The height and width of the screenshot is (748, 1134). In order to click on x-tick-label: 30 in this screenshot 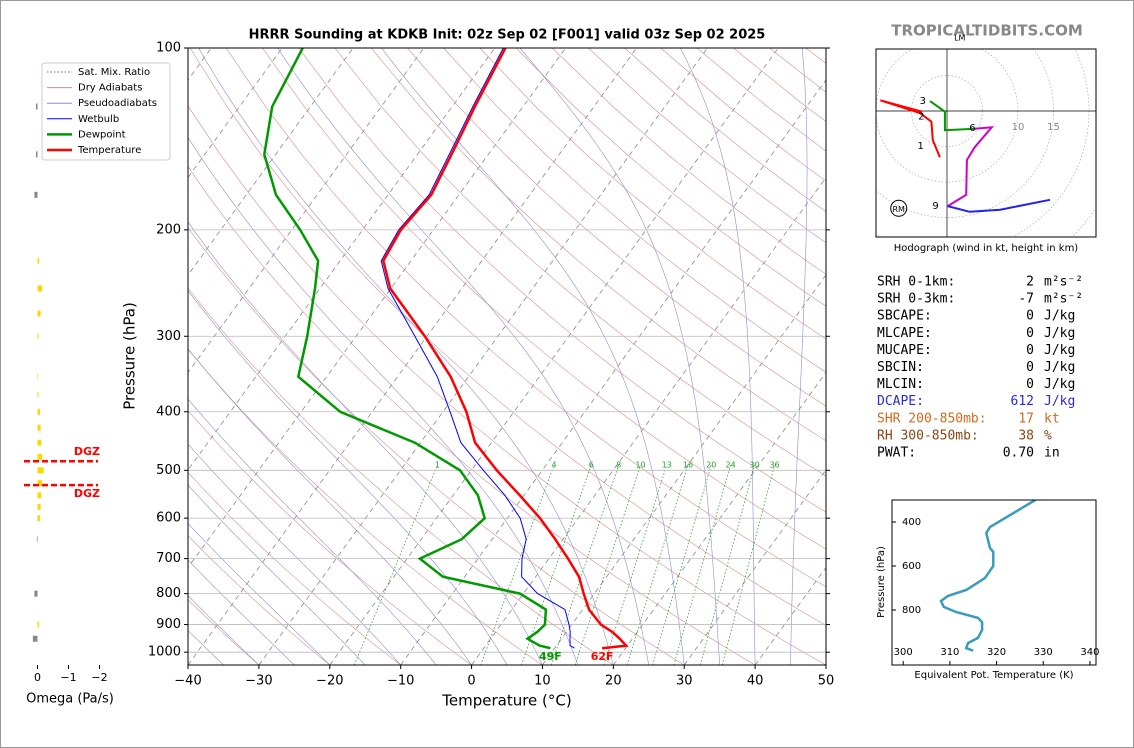, I will do `click(684, 681)`.